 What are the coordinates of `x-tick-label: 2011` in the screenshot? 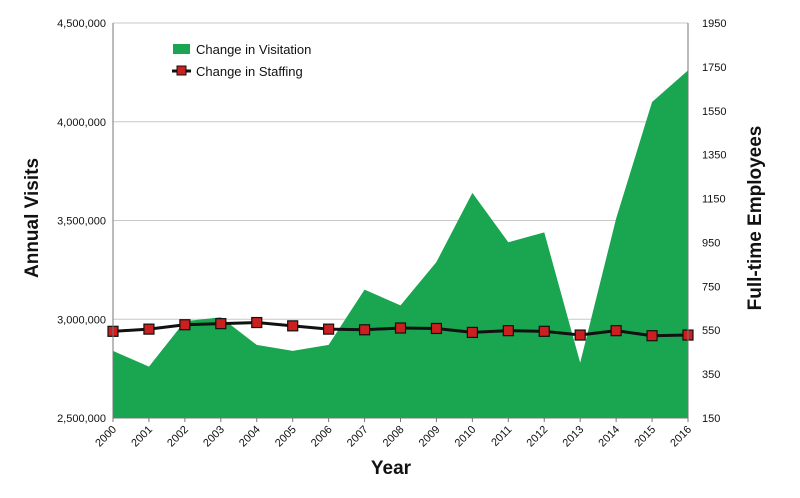 It's located at (501, 436).